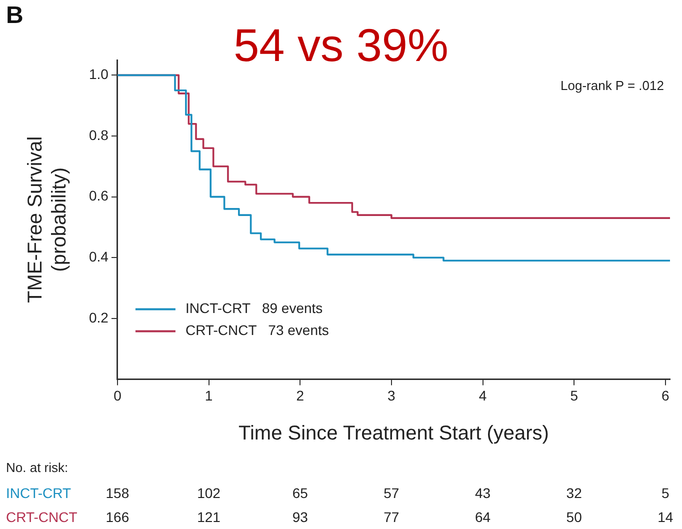 The image size is (682, 529). I want to click on x-axis-title: Time Since Treatment Start (years), so click(393, 433).